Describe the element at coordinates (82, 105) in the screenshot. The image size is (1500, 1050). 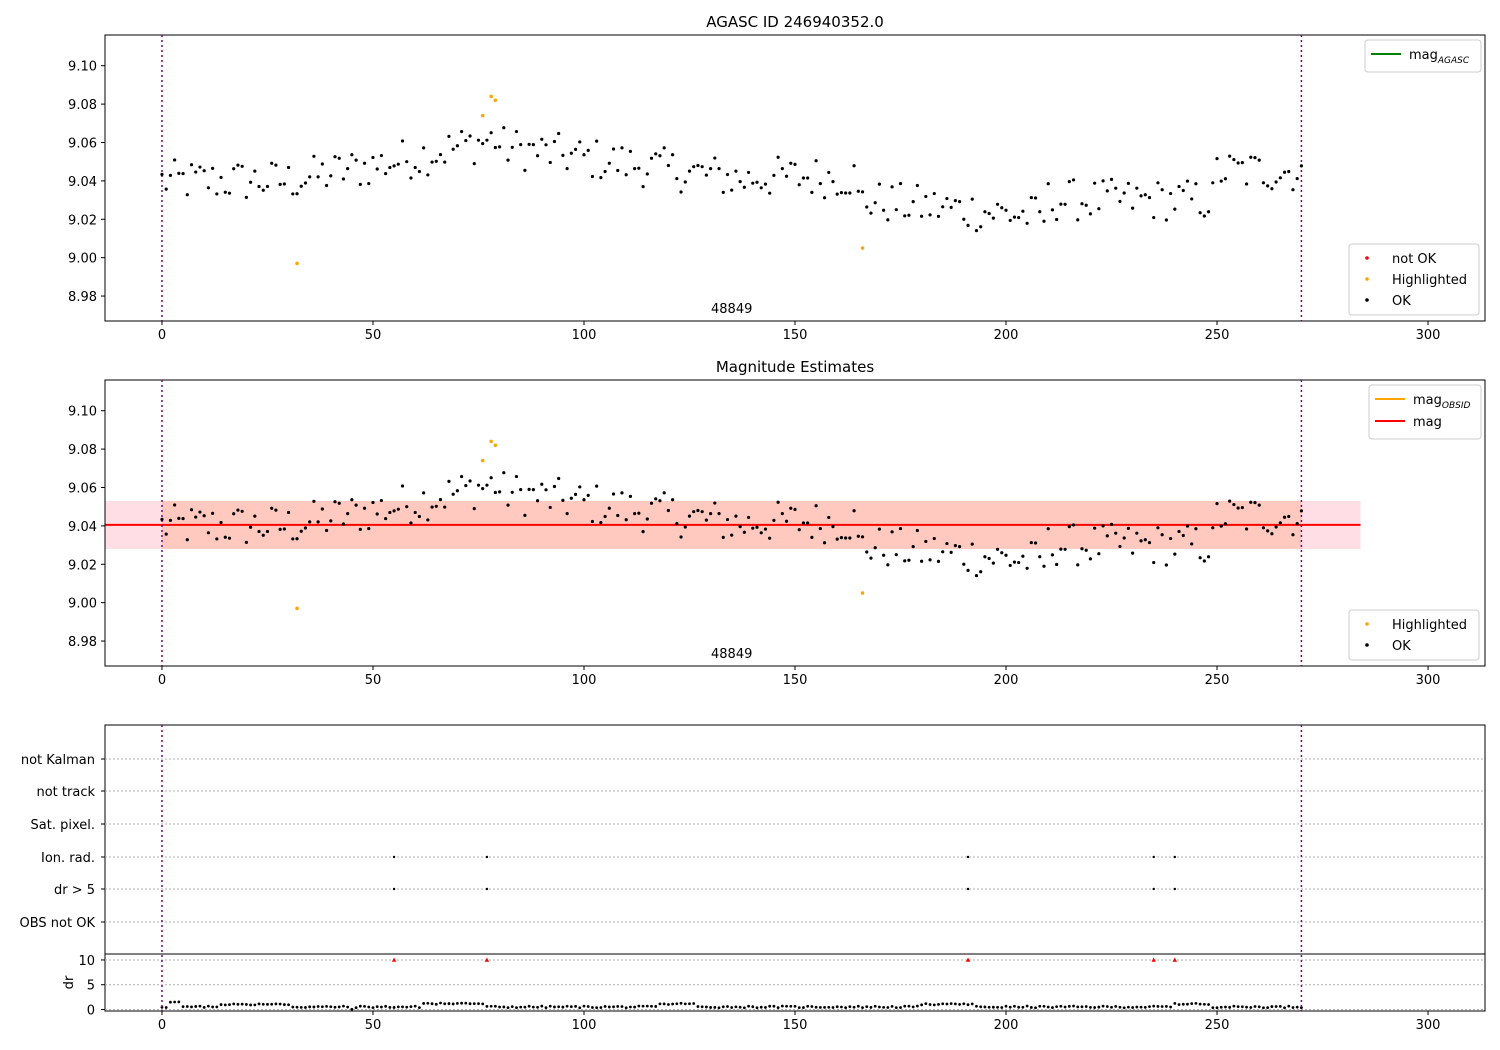
I see `y-tick-label: 9.08` at that location.